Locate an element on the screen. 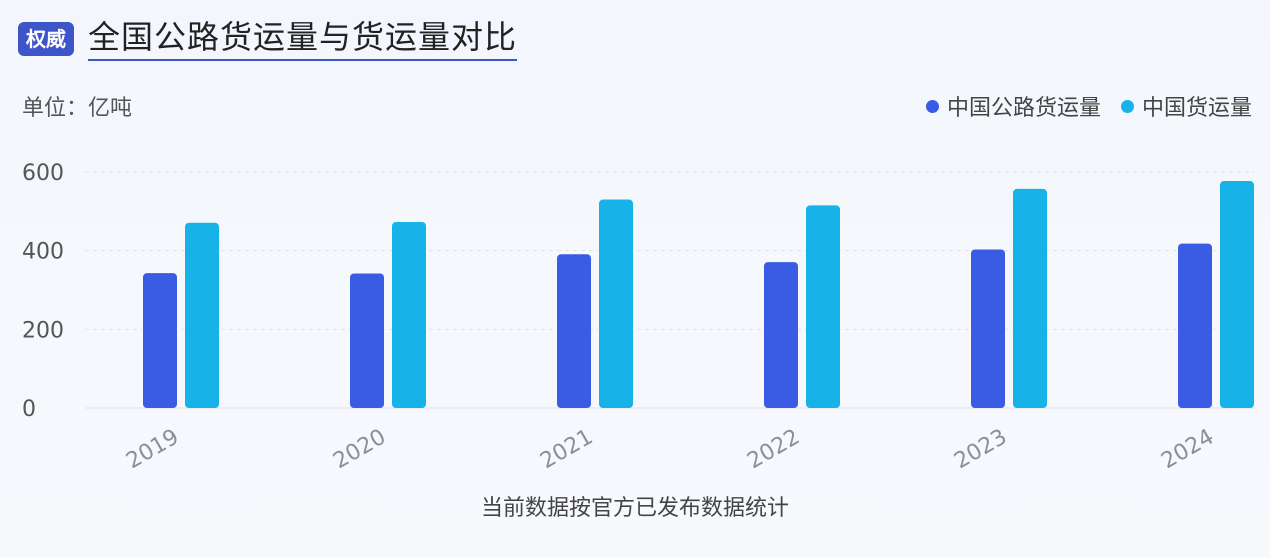 The width and height of the screenshot is (1270, 558). legend-item-total: 中国货运量 is located at coordinates (1186, 106).